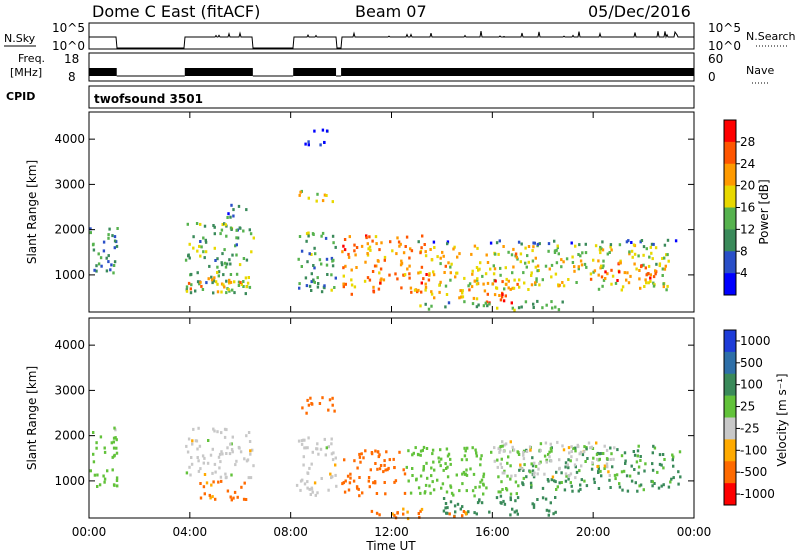  What do you see at coordinates (103, 72) in the screenshot?
I see `freq-block` at bounding box center [103, 72].